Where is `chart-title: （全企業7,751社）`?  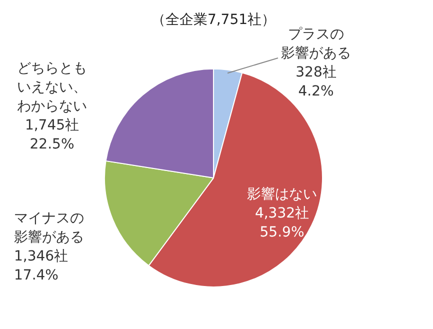
chart-title: （全企業7,751社） is located at coordinates (213, 20).